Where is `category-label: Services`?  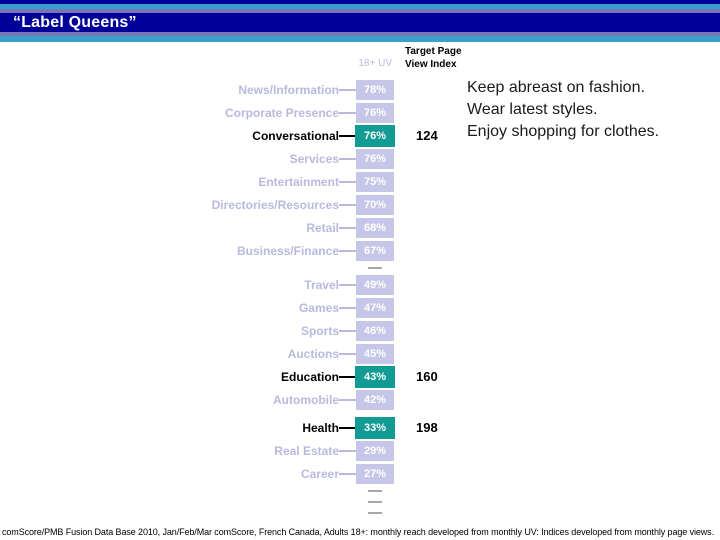
category-label: Services is located at coordinates (314, 158).